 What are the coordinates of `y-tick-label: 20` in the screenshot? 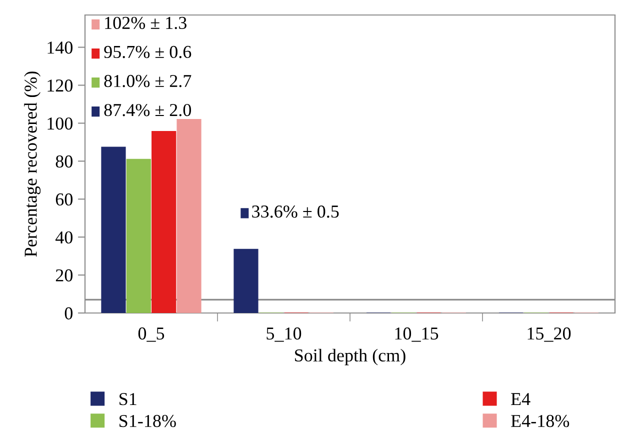 It's located at (64, 275).